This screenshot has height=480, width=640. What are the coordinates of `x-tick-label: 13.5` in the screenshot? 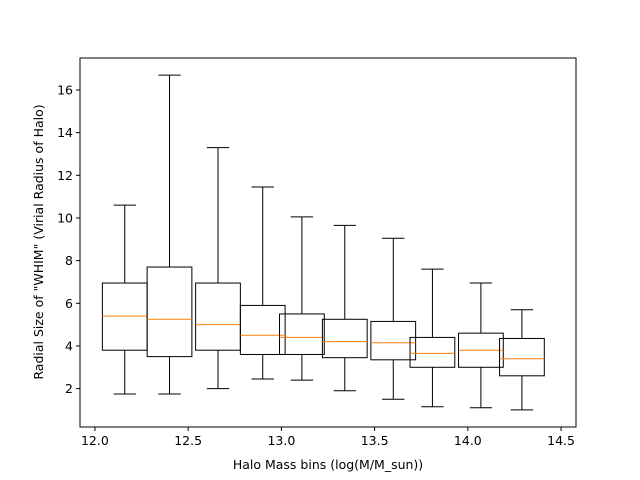 It's located at (375, 440).